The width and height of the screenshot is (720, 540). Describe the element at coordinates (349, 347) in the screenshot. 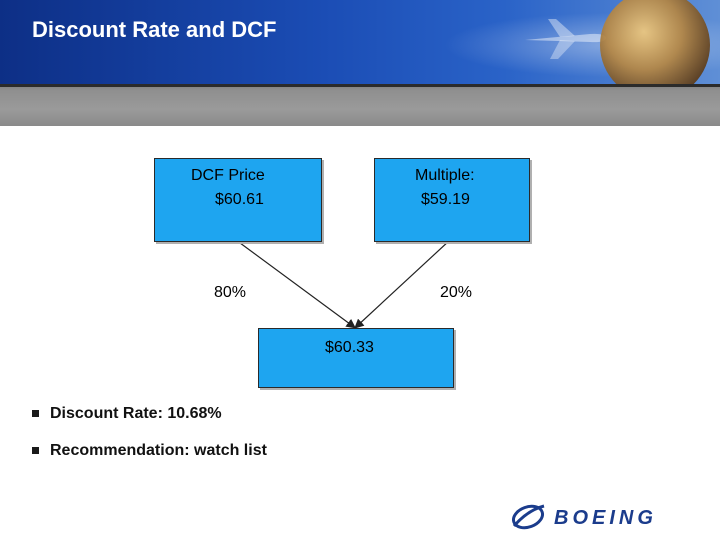

I see `blended-price-value: $60.33` at that location.